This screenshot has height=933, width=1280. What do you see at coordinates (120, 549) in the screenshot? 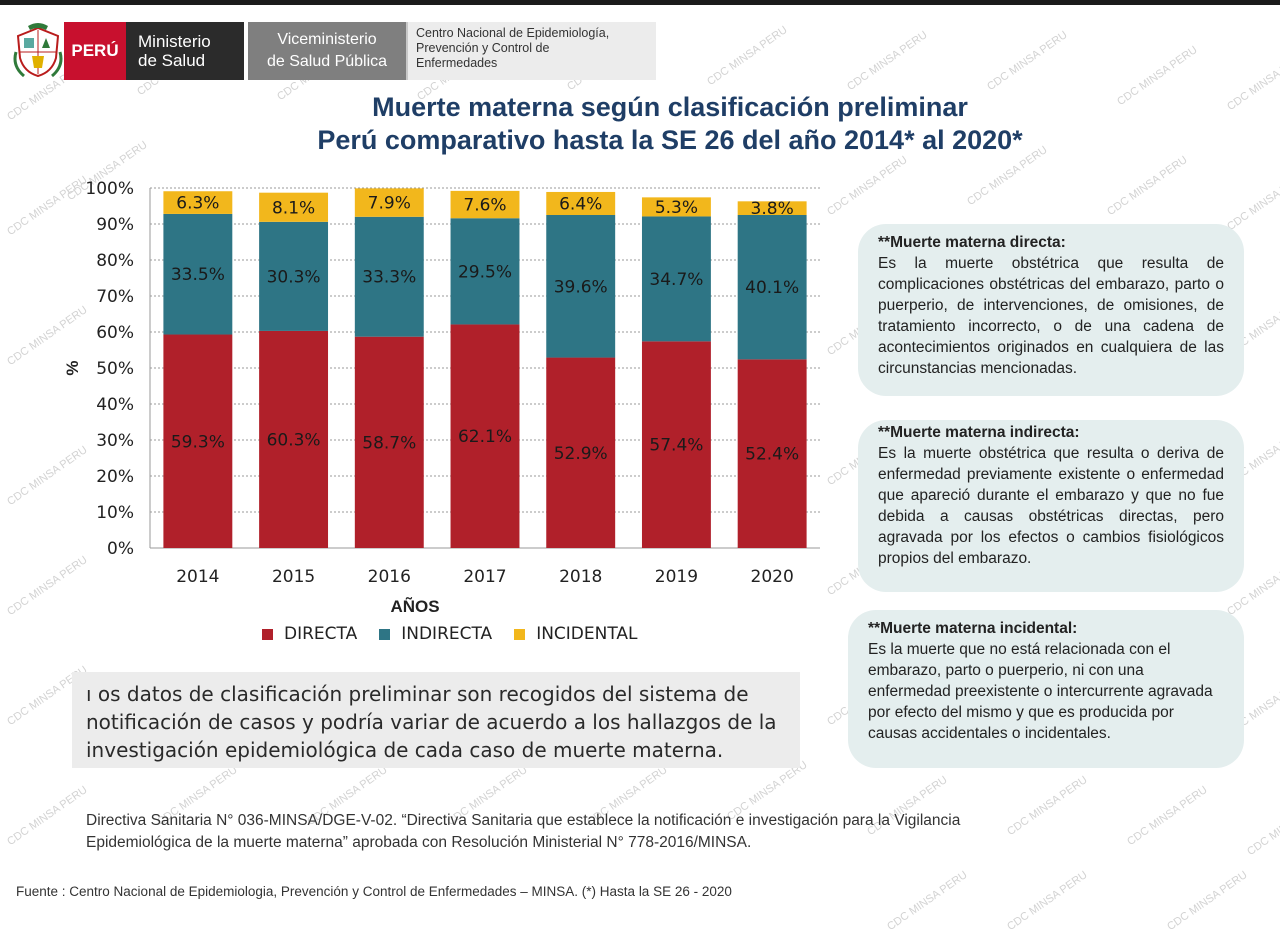
I see `y-tick-label: 0%` at bounding box center [120, 549].